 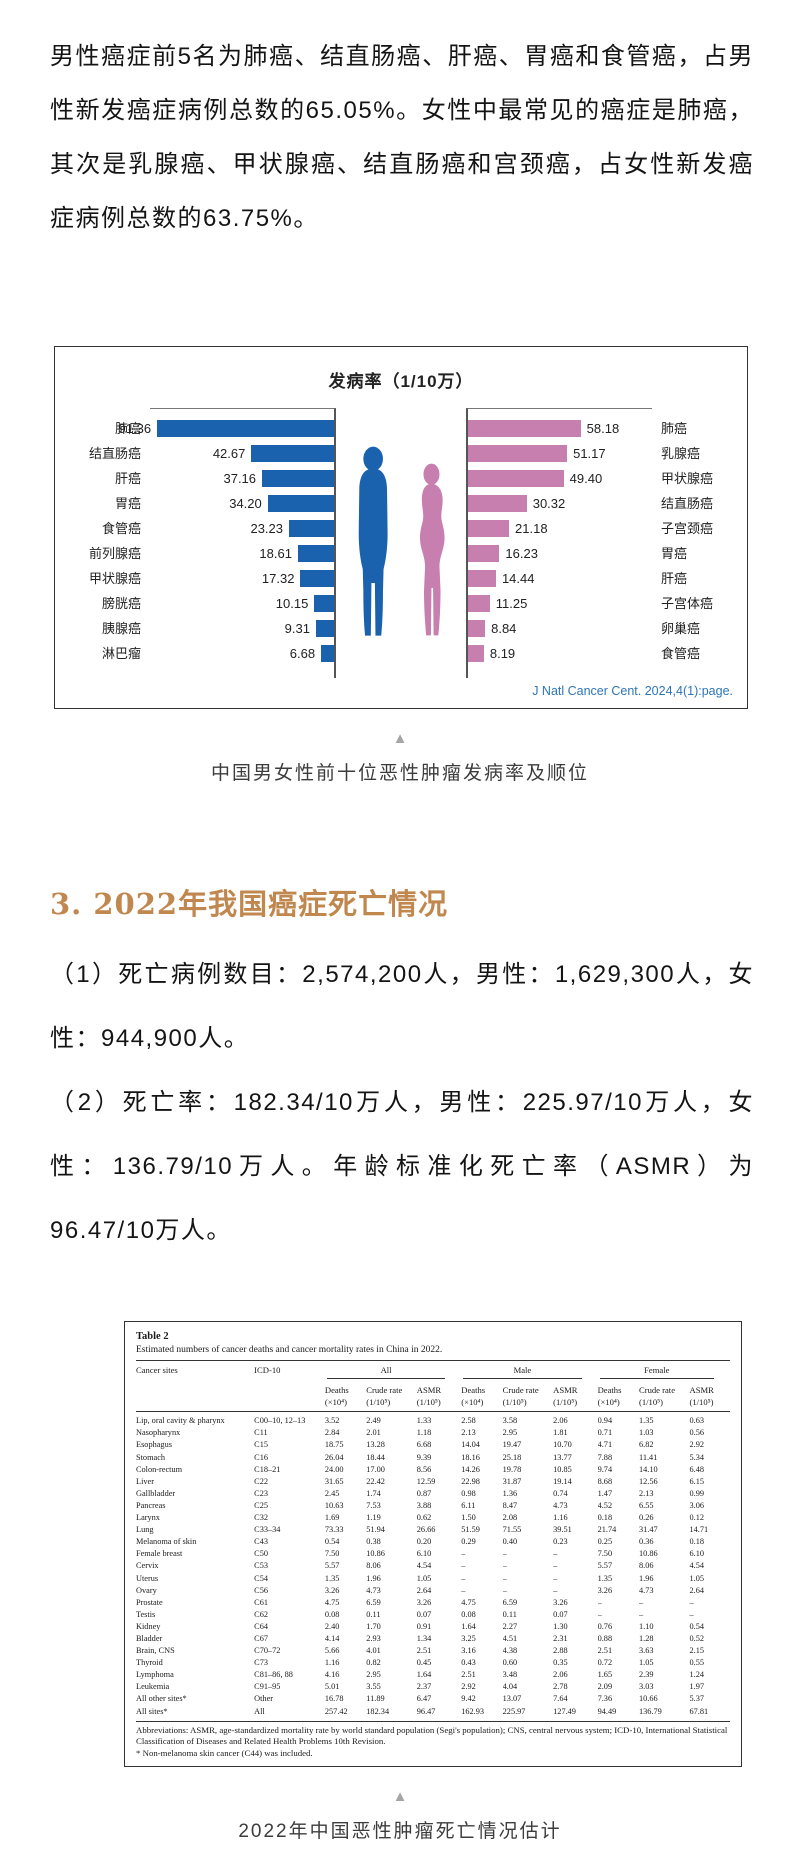 What do you see at coordinates (605, 1675) in the screenshot?
I see `cell-value: 1.65` at bounding box center [605, 1675].